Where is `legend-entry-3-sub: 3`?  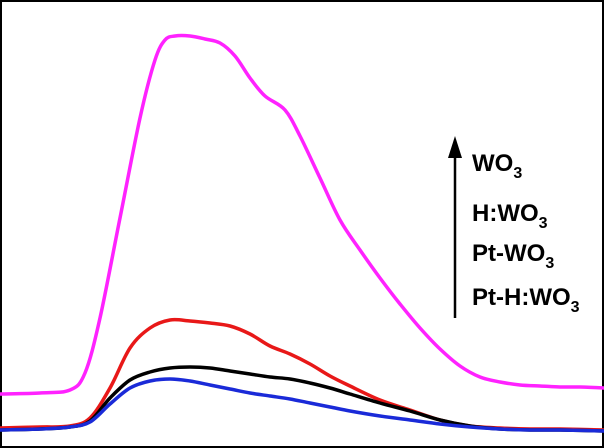 legend-entry-3-sub: 3 is located at coordinates (549, 263).